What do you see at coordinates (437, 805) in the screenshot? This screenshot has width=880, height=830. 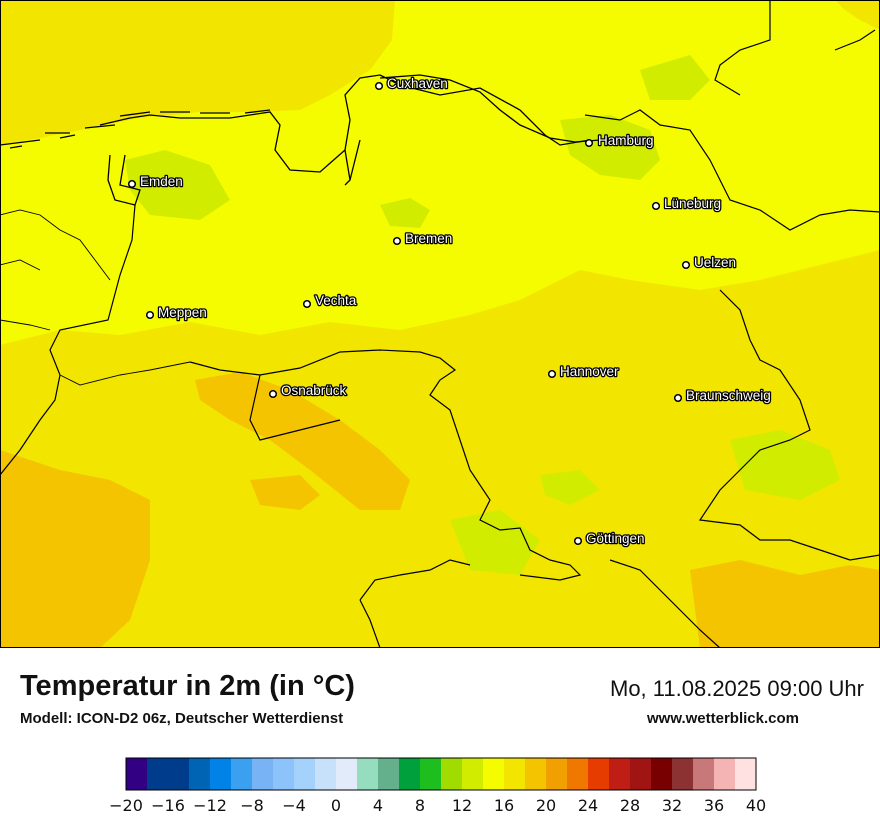 I see `colorbar-ticks: −20 −16 −12 −8 −4 0 4 8 12 16 20 24 28 32 36 40` at bounding box center [437, 805].